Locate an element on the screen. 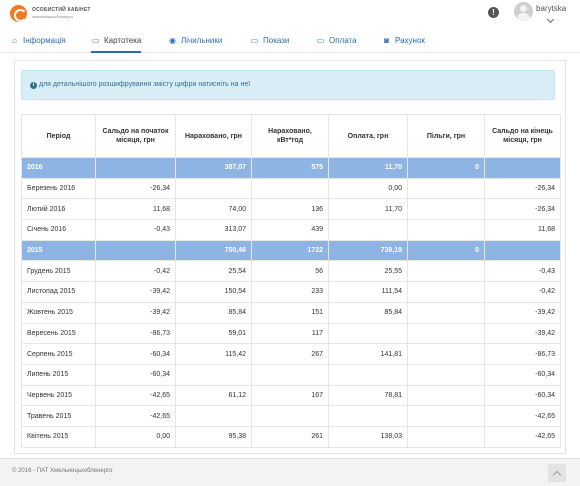  table-row: Жовтень 2015 -39,42 85,84 151 85,84 -39,42 is located at coordinates (291, 312).